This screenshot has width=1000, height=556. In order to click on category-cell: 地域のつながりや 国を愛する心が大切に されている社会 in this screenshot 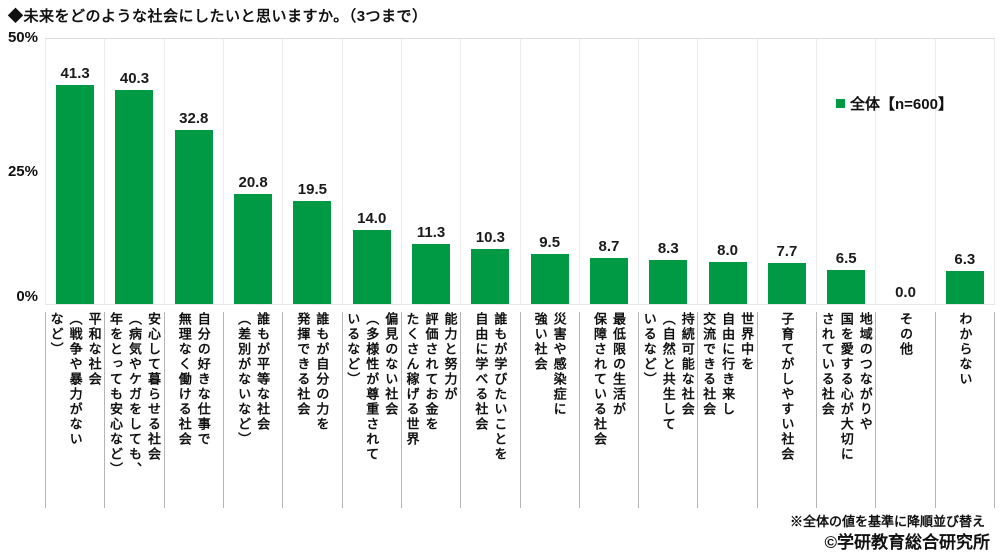, I will do `click(847, 410)`.